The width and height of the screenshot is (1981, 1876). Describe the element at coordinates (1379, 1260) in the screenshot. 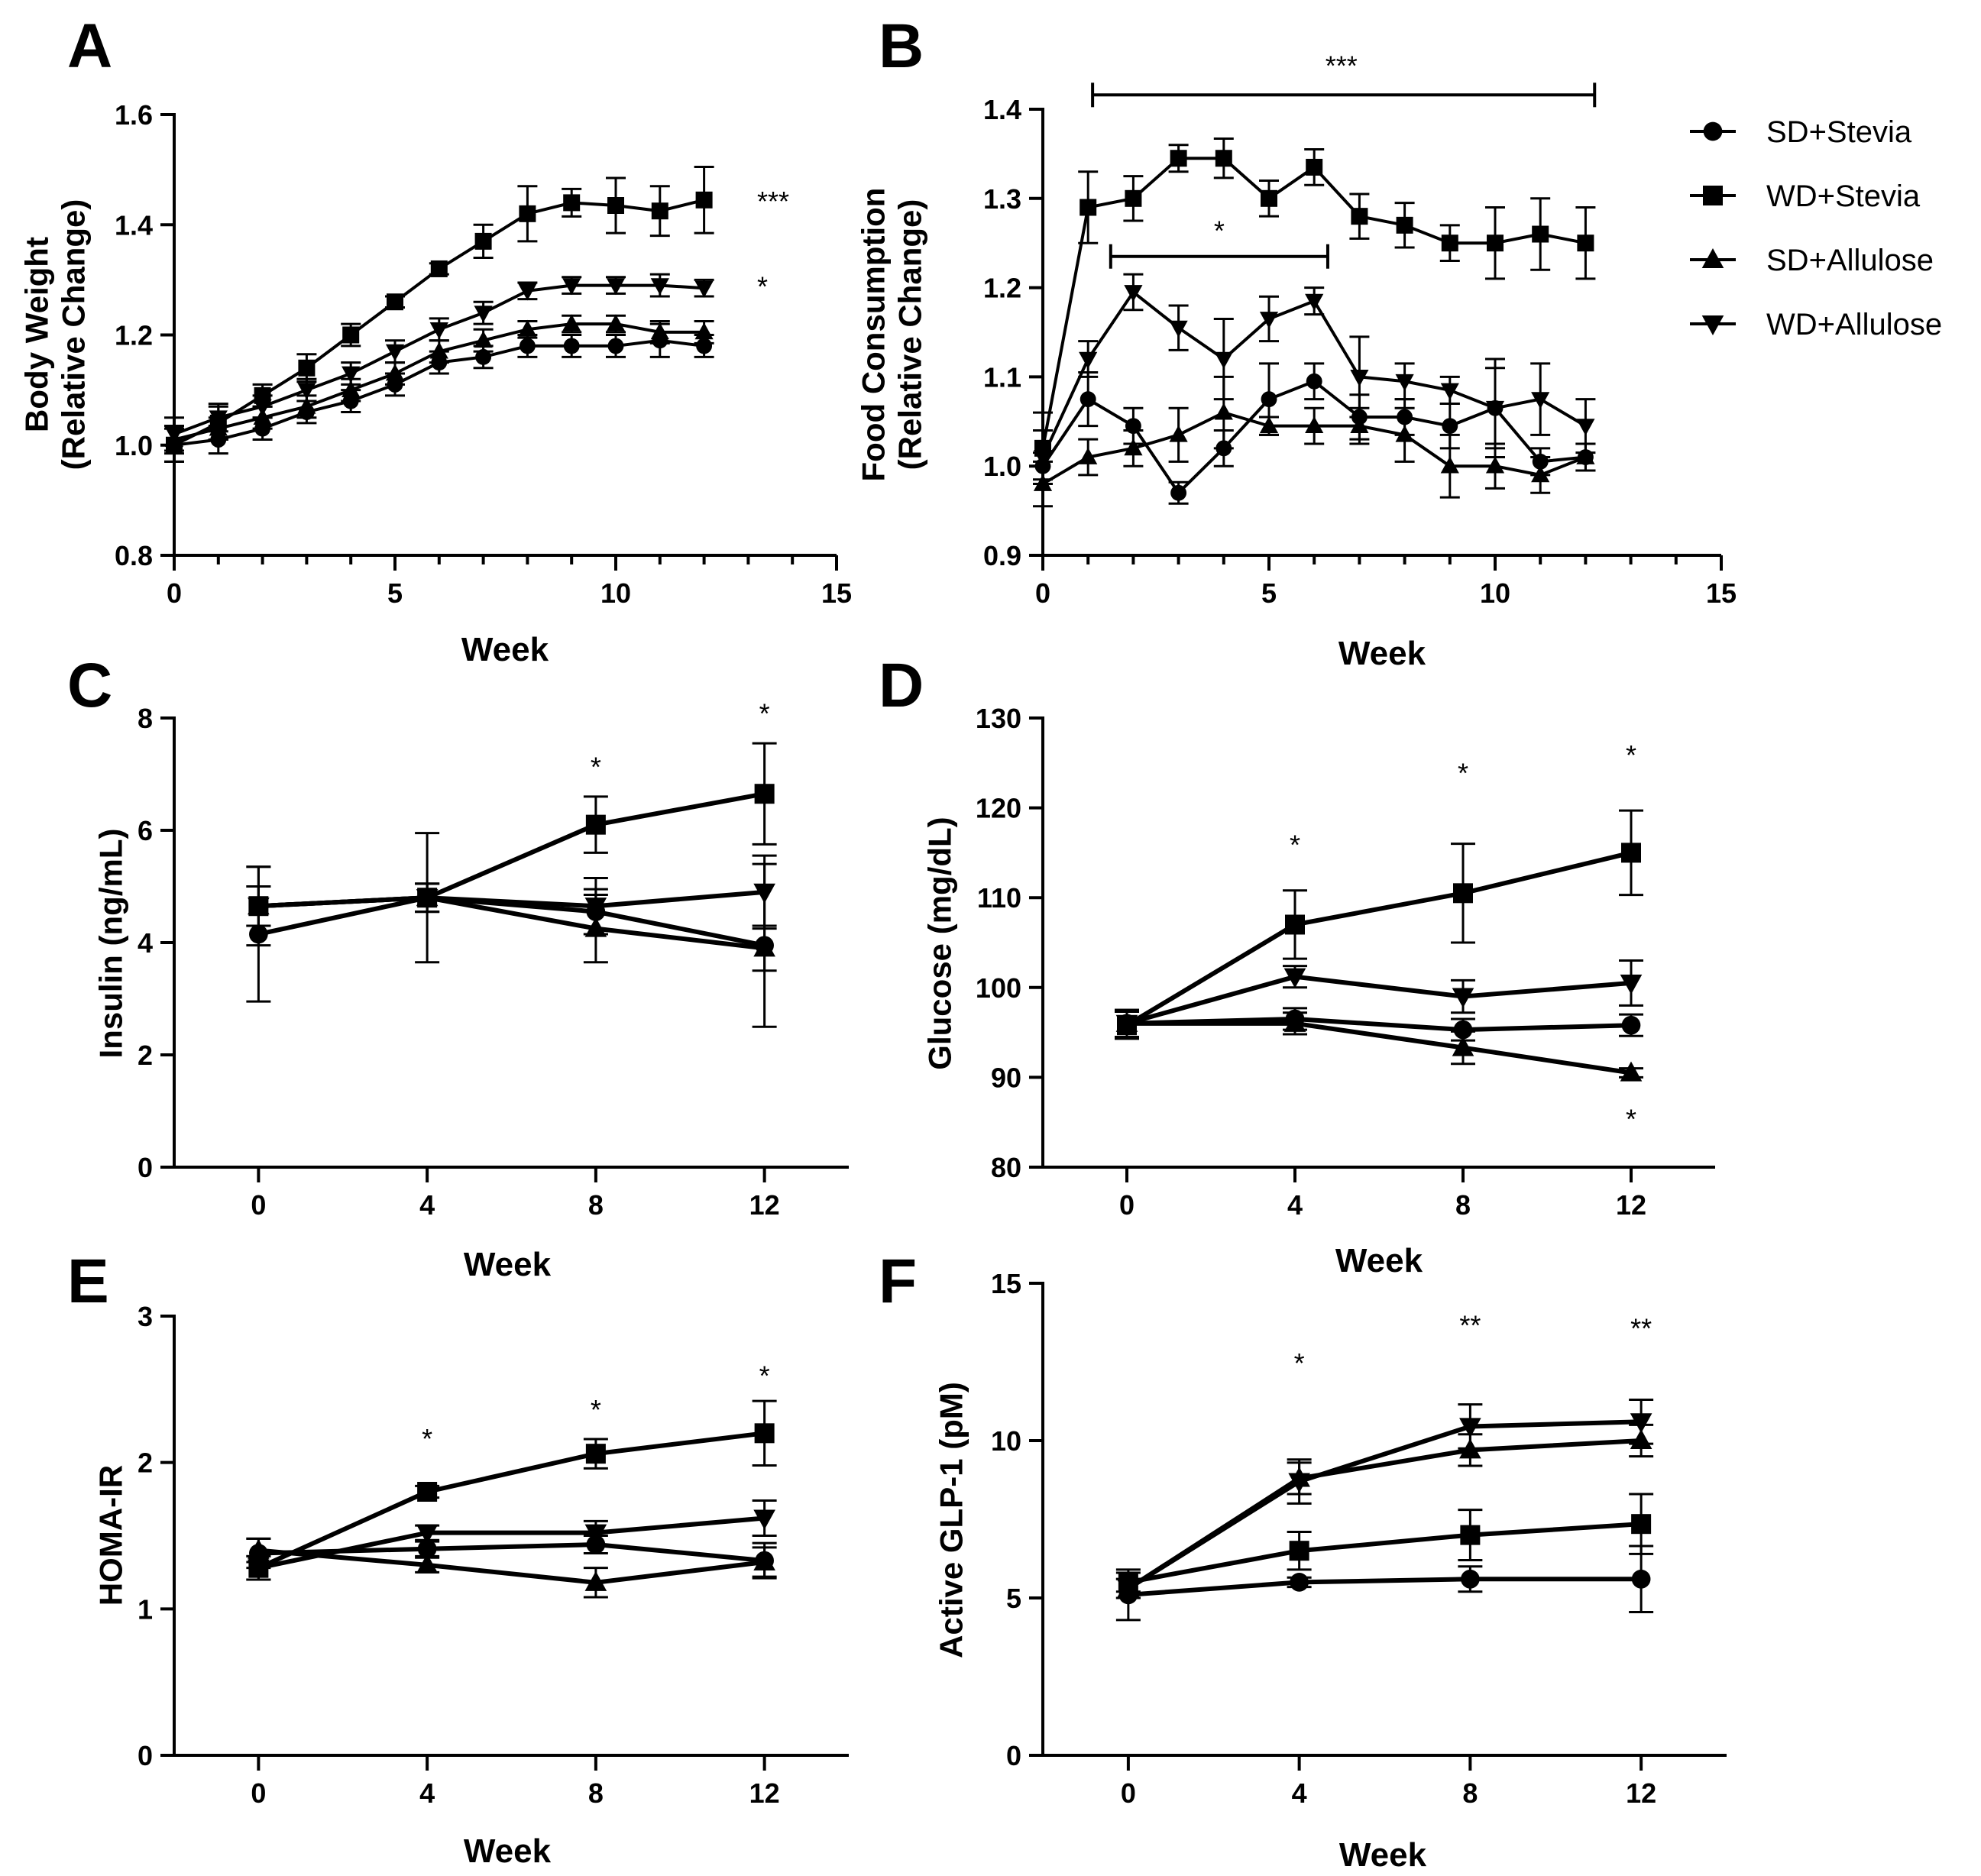

I see `panel-d-x-label: Week` at that location.